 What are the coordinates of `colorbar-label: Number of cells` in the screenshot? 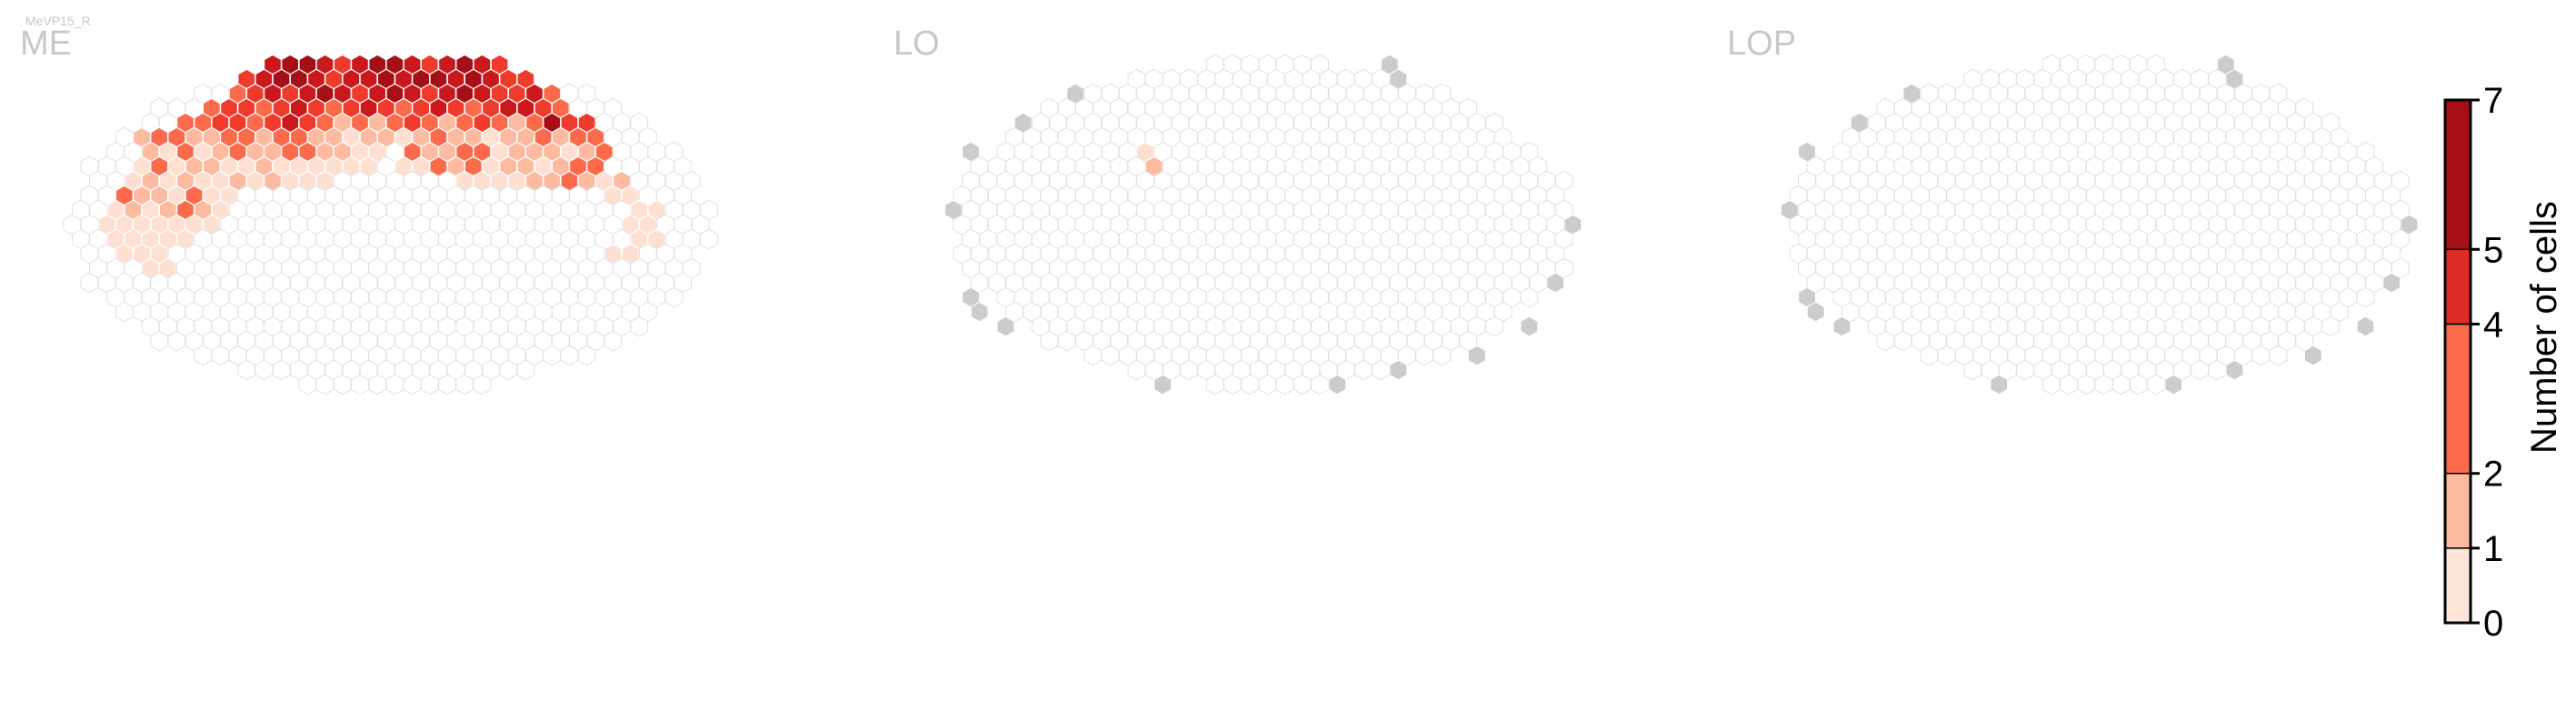 It's located at (2544, 327).